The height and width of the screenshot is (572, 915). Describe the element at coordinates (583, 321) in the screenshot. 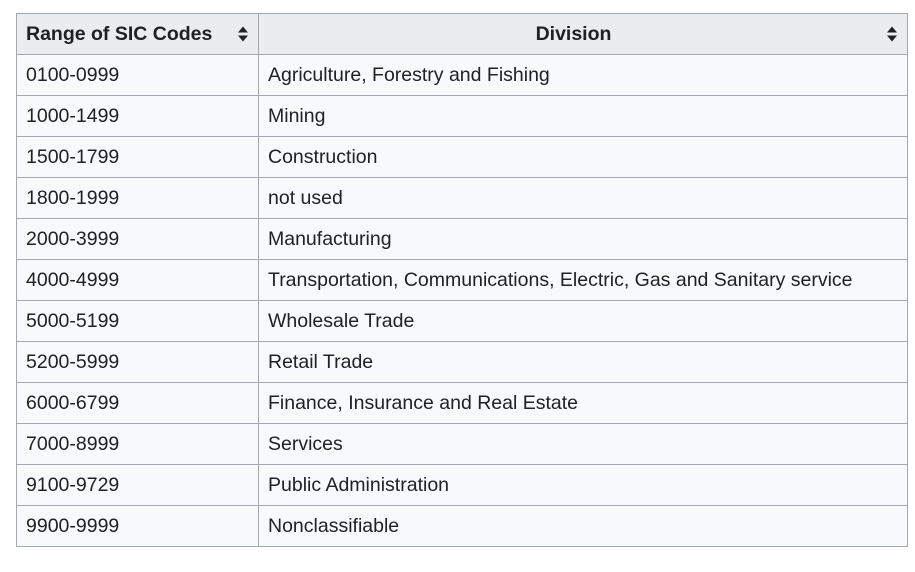

I see `division-cell: Wholesale Trade` at that location.